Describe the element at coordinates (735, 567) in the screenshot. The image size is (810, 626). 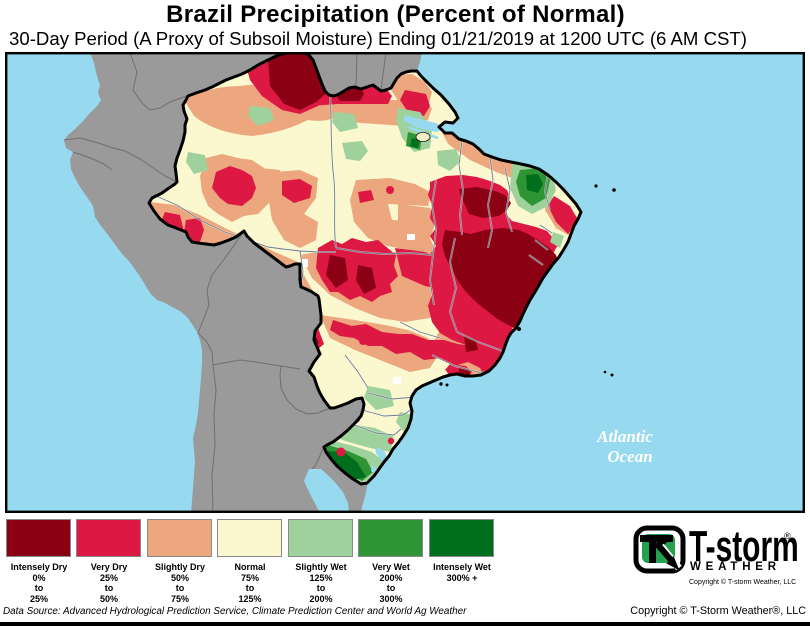
I see `svg-text: WEATHER` at that location.